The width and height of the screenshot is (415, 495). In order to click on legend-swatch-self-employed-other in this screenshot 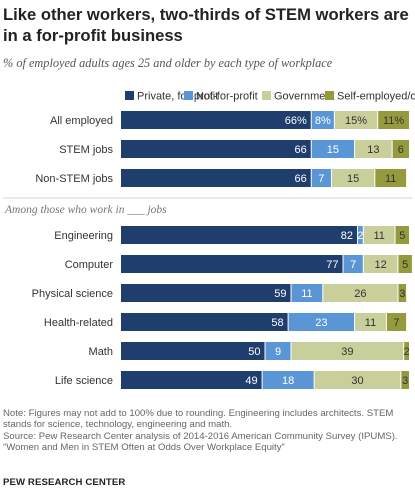, I will do `click(329, 95)`.